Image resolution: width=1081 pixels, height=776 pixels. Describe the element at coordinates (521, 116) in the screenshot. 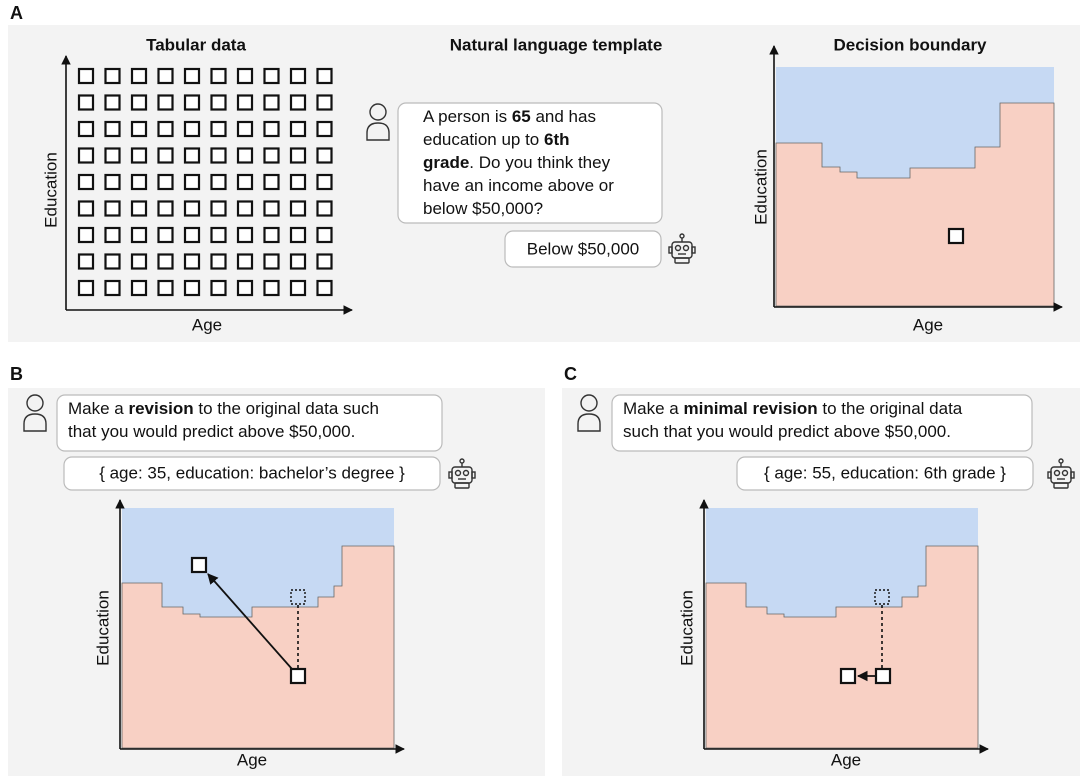

I see `text-segment: 65` at that location.